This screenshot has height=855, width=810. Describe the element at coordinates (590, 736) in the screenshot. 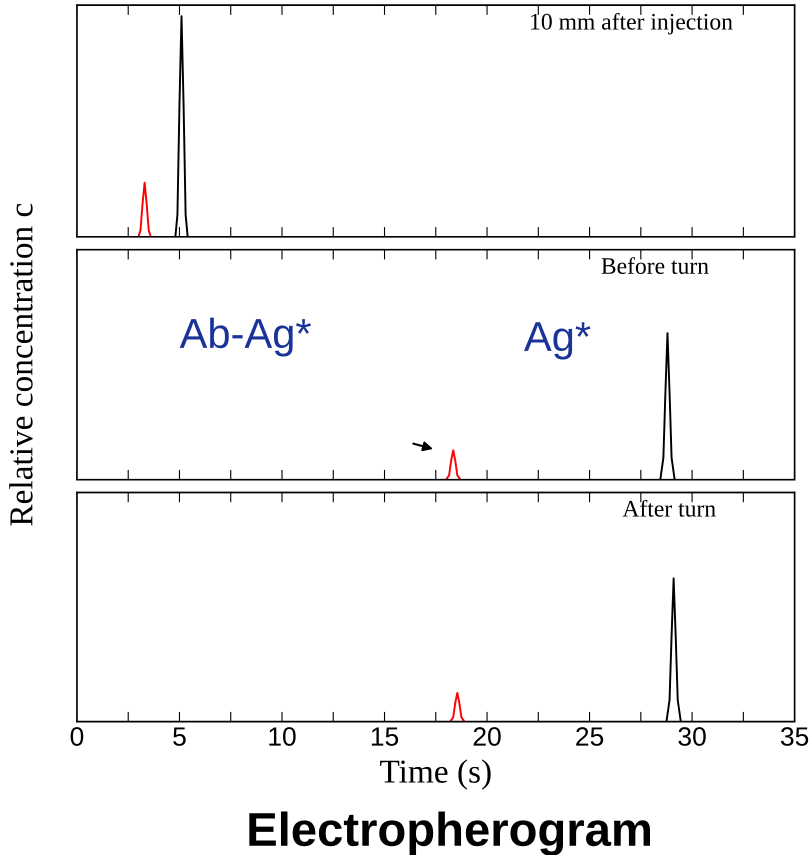

I see `x-tick-label: 25` at that location.